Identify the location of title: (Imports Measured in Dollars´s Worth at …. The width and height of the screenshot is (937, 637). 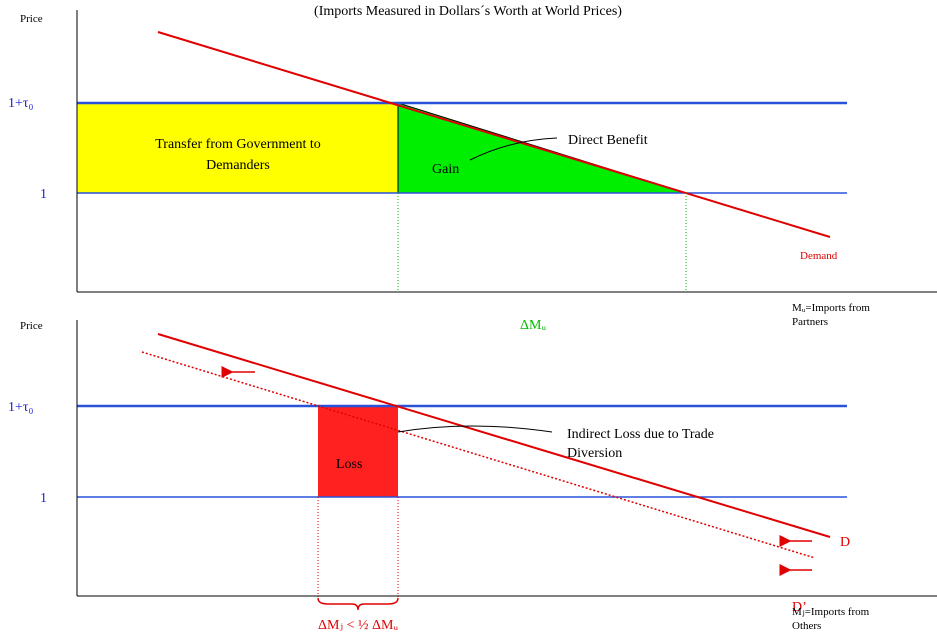
(468, 11).